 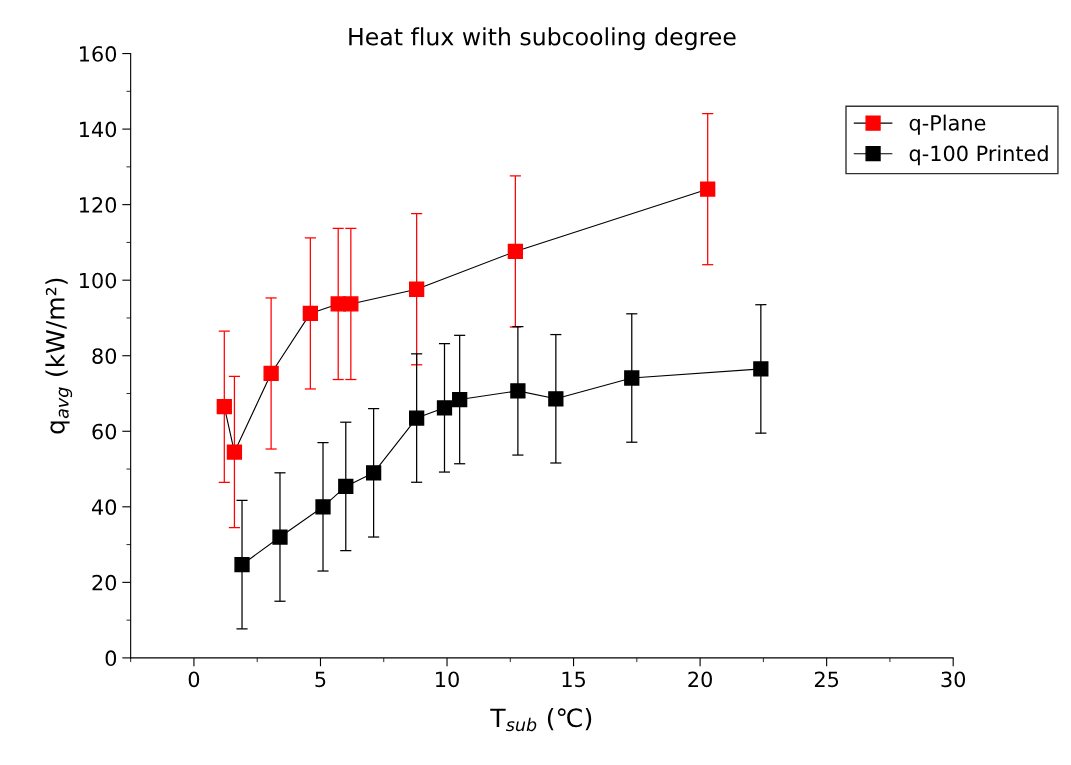 I want to click on y-tick-label: 0, so click(x=111, y=658).